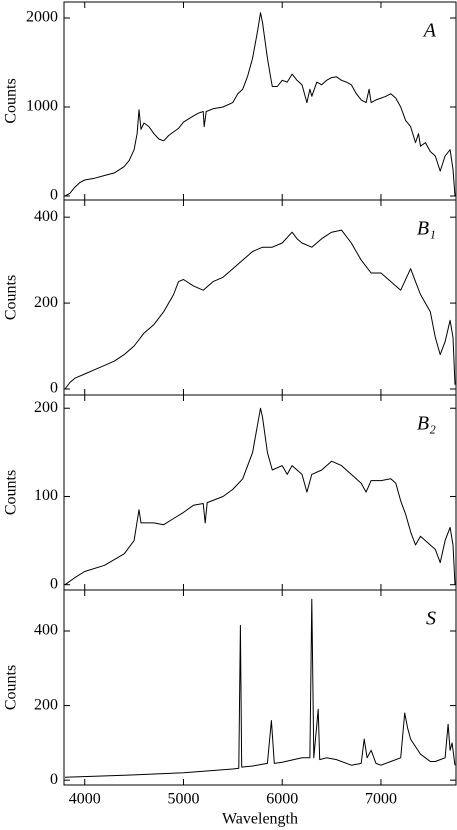 This screenshot has height=830, width=457. What do you see at coordinates (381, 799) in the screenshot?
I see `x-tick-label: 7000` at bounding box center [381, 799].